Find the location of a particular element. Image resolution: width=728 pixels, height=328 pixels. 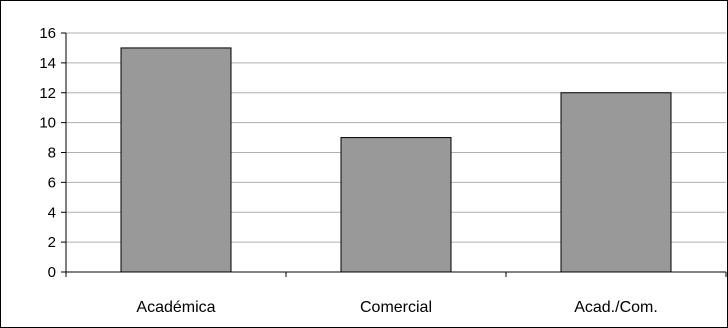

y-tick-label: 12 is located at coordinates (47, 93).